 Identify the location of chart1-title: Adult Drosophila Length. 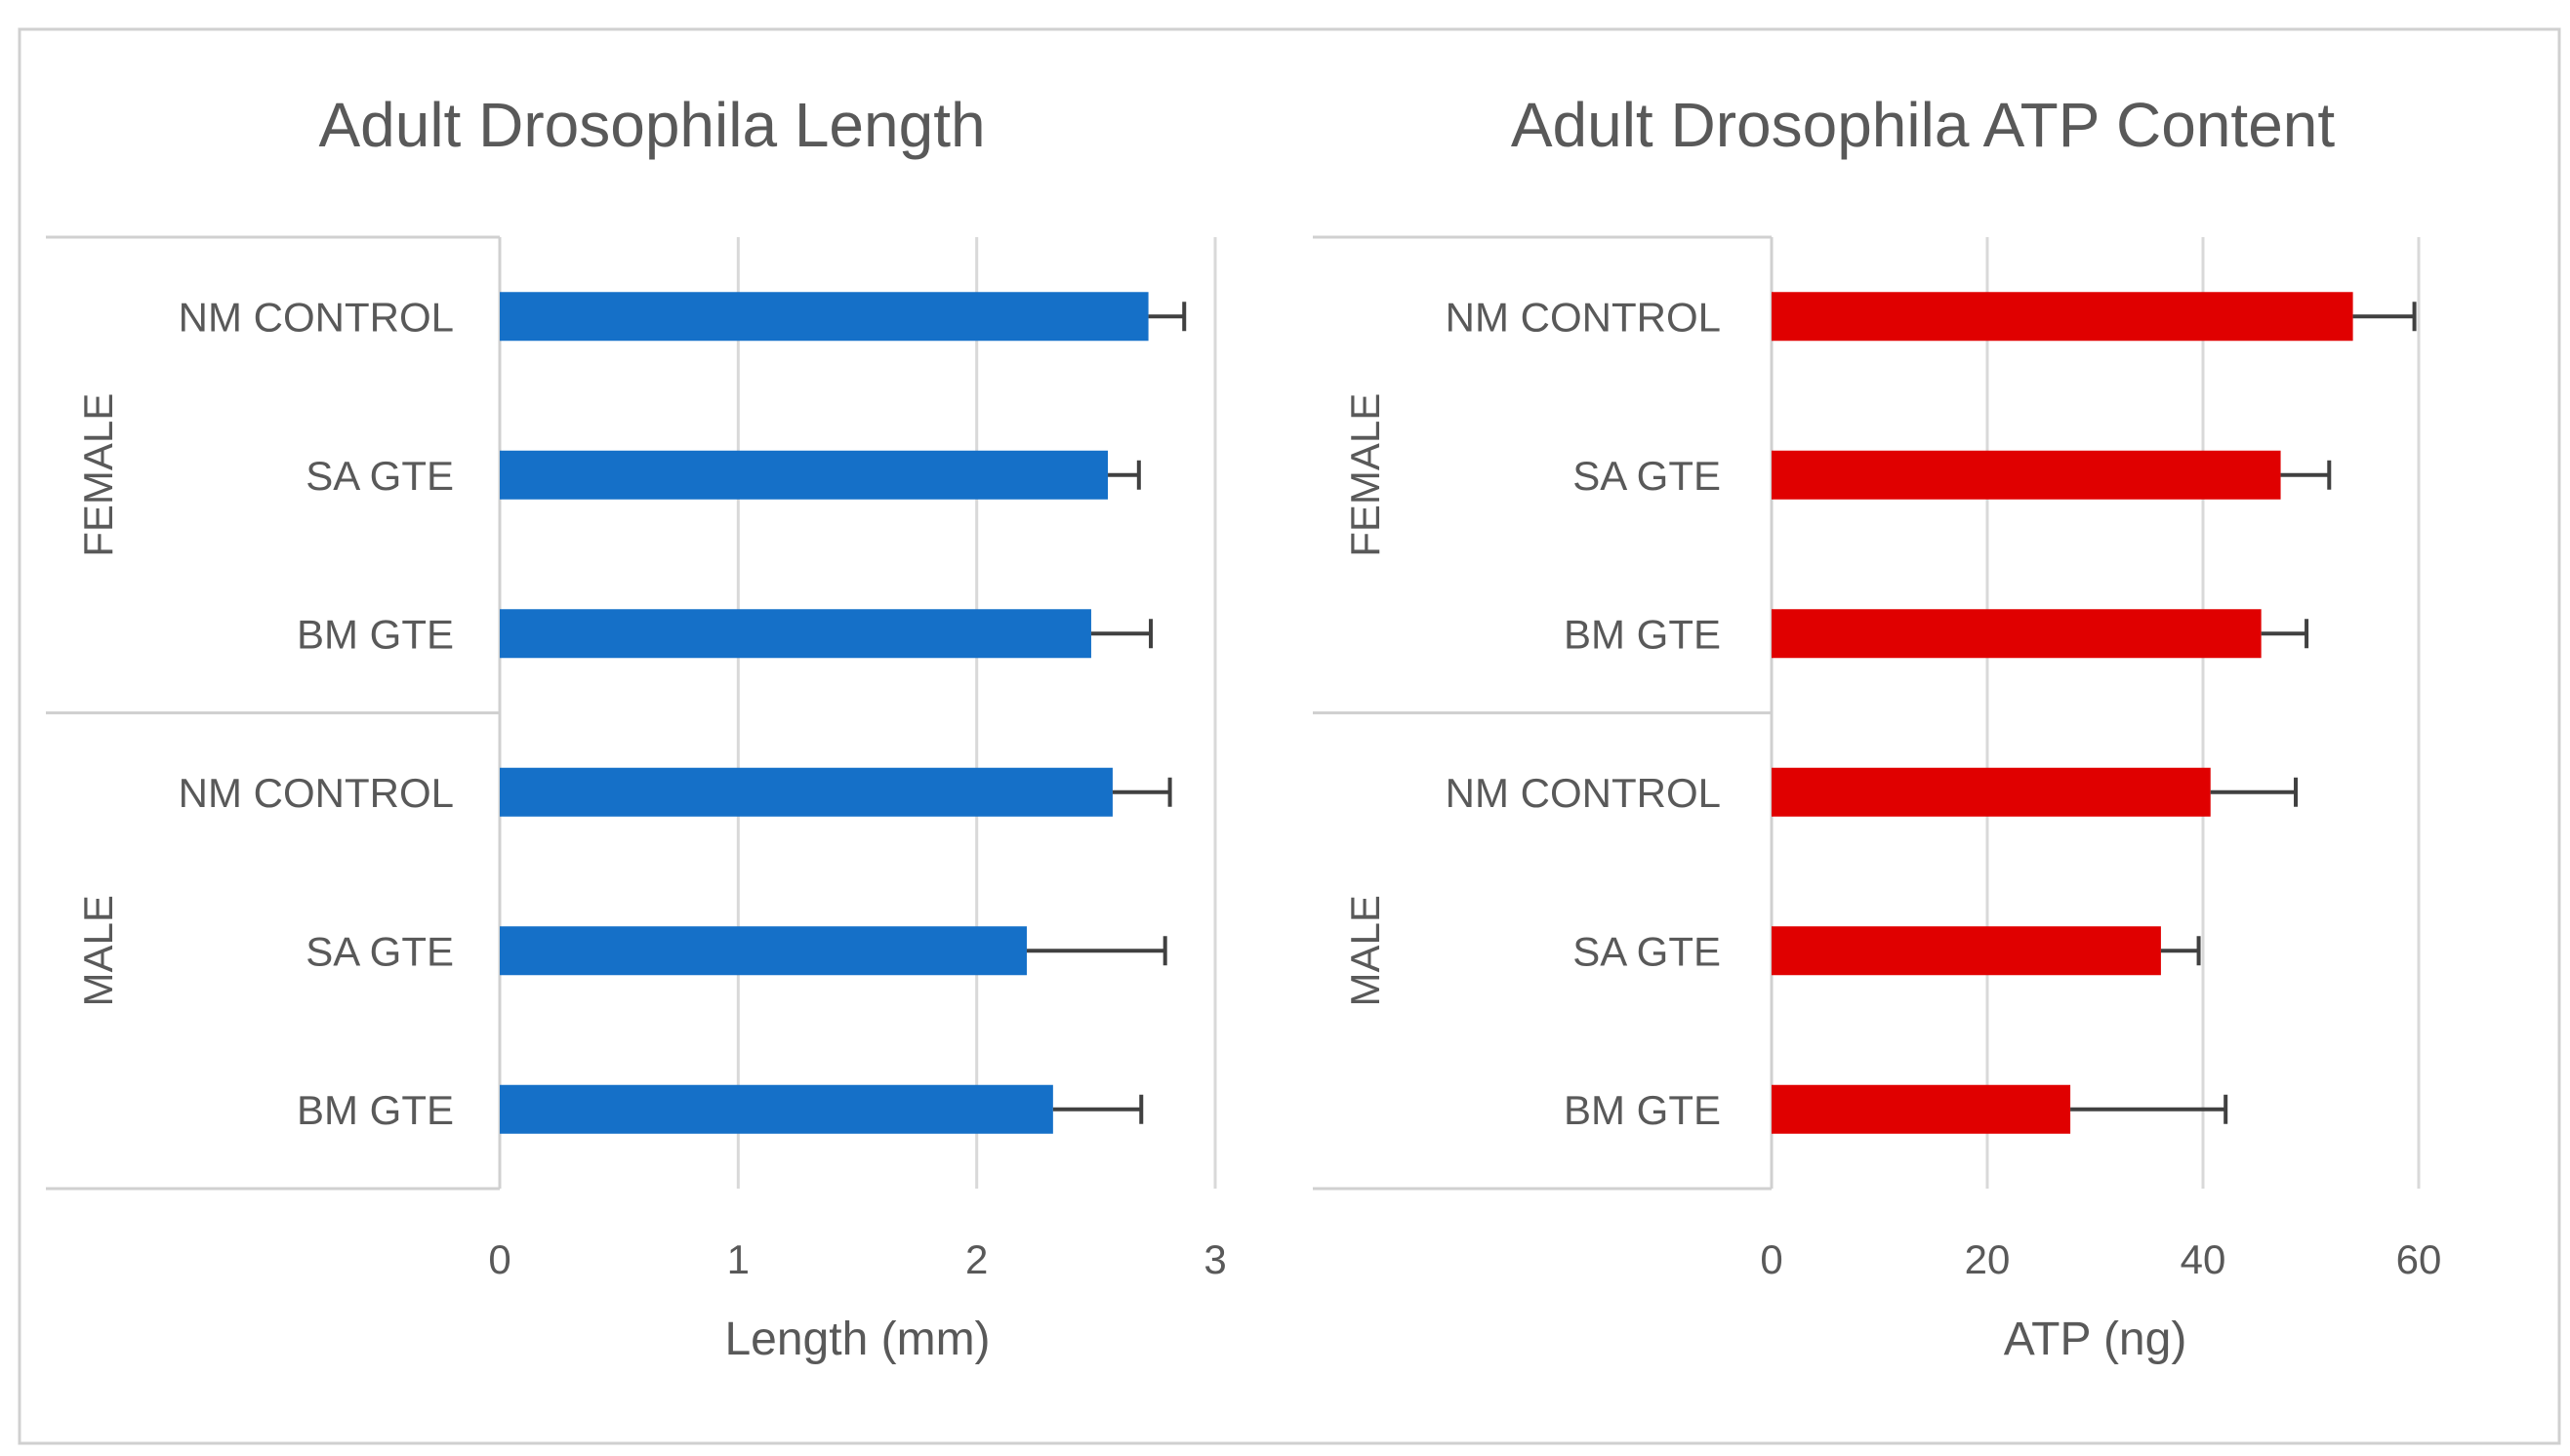
(651, 125).